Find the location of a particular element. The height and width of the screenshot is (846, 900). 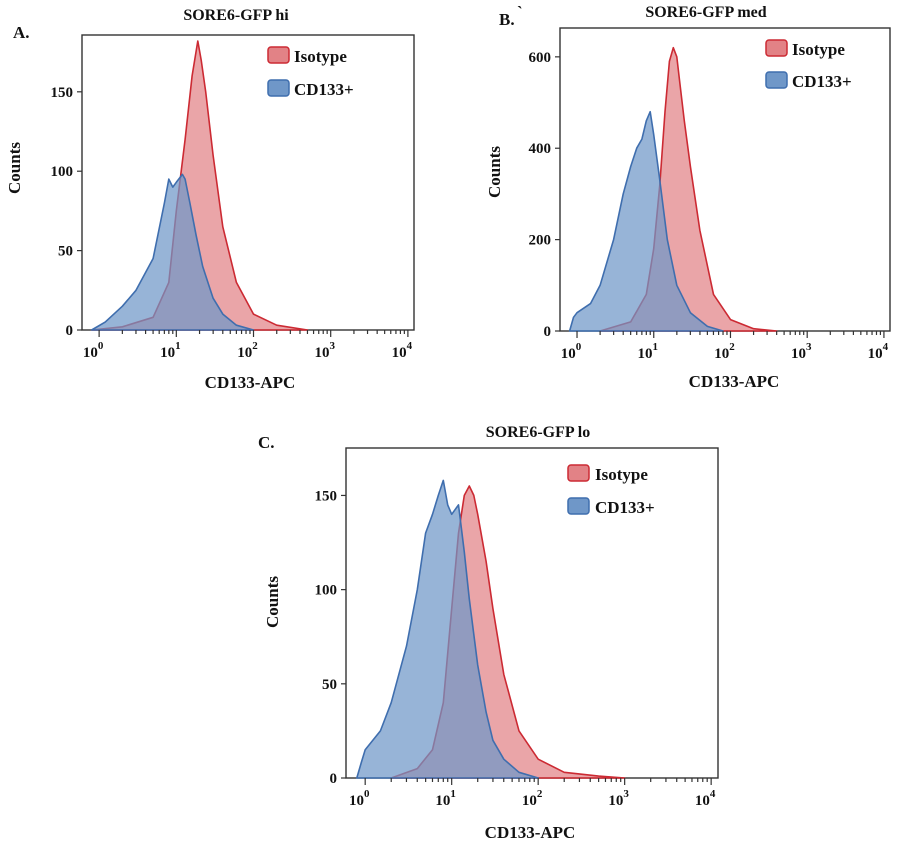

panel-c-ylabel: Counts is located at coordinates (272, 602).